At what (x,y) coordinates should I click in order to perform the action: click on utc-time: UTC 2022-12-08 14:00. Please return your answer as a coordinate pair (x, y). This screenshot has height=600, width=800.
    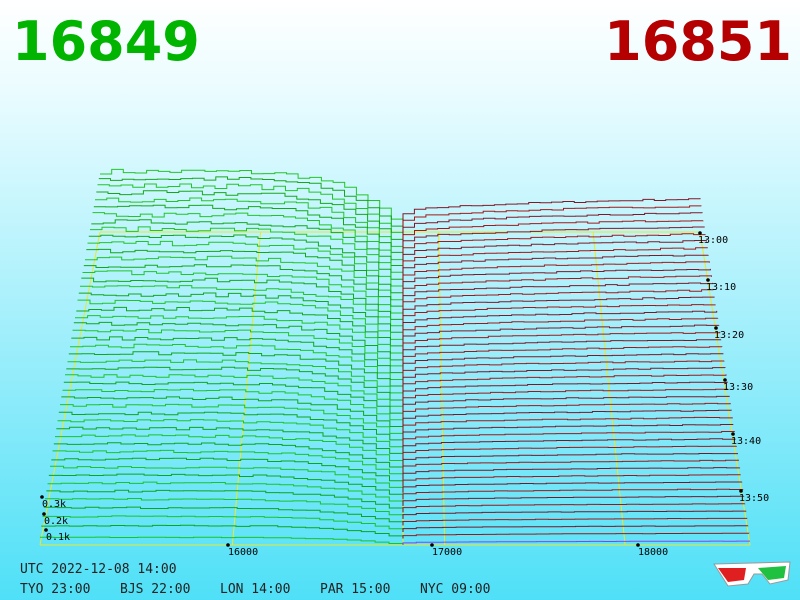
    Looking at the image, I should click on (98, 569).